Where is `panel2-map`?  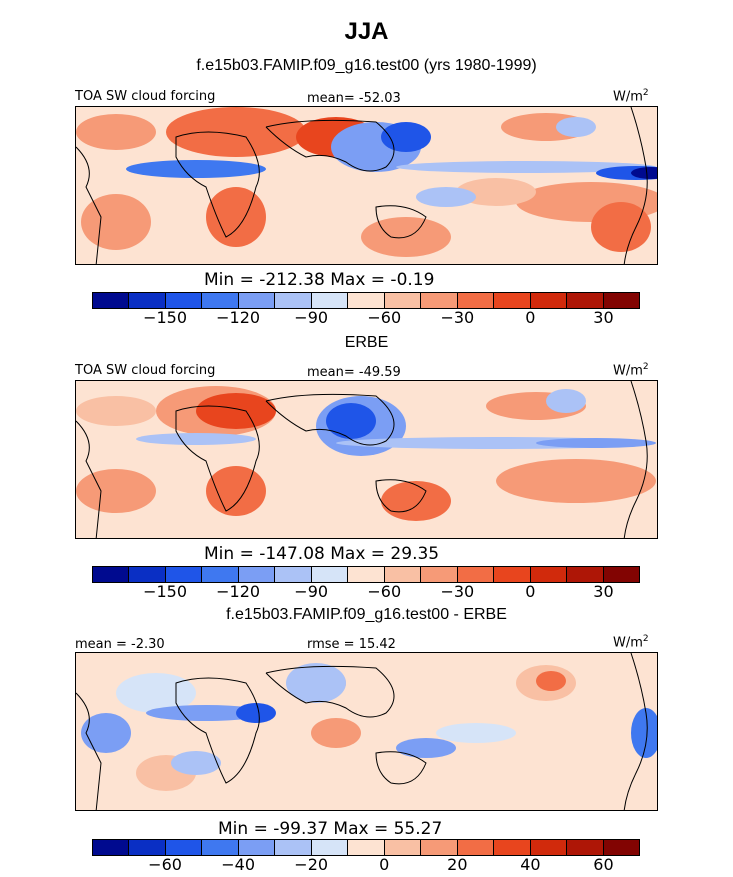
panel2-map is located at coordinates (366, 459).